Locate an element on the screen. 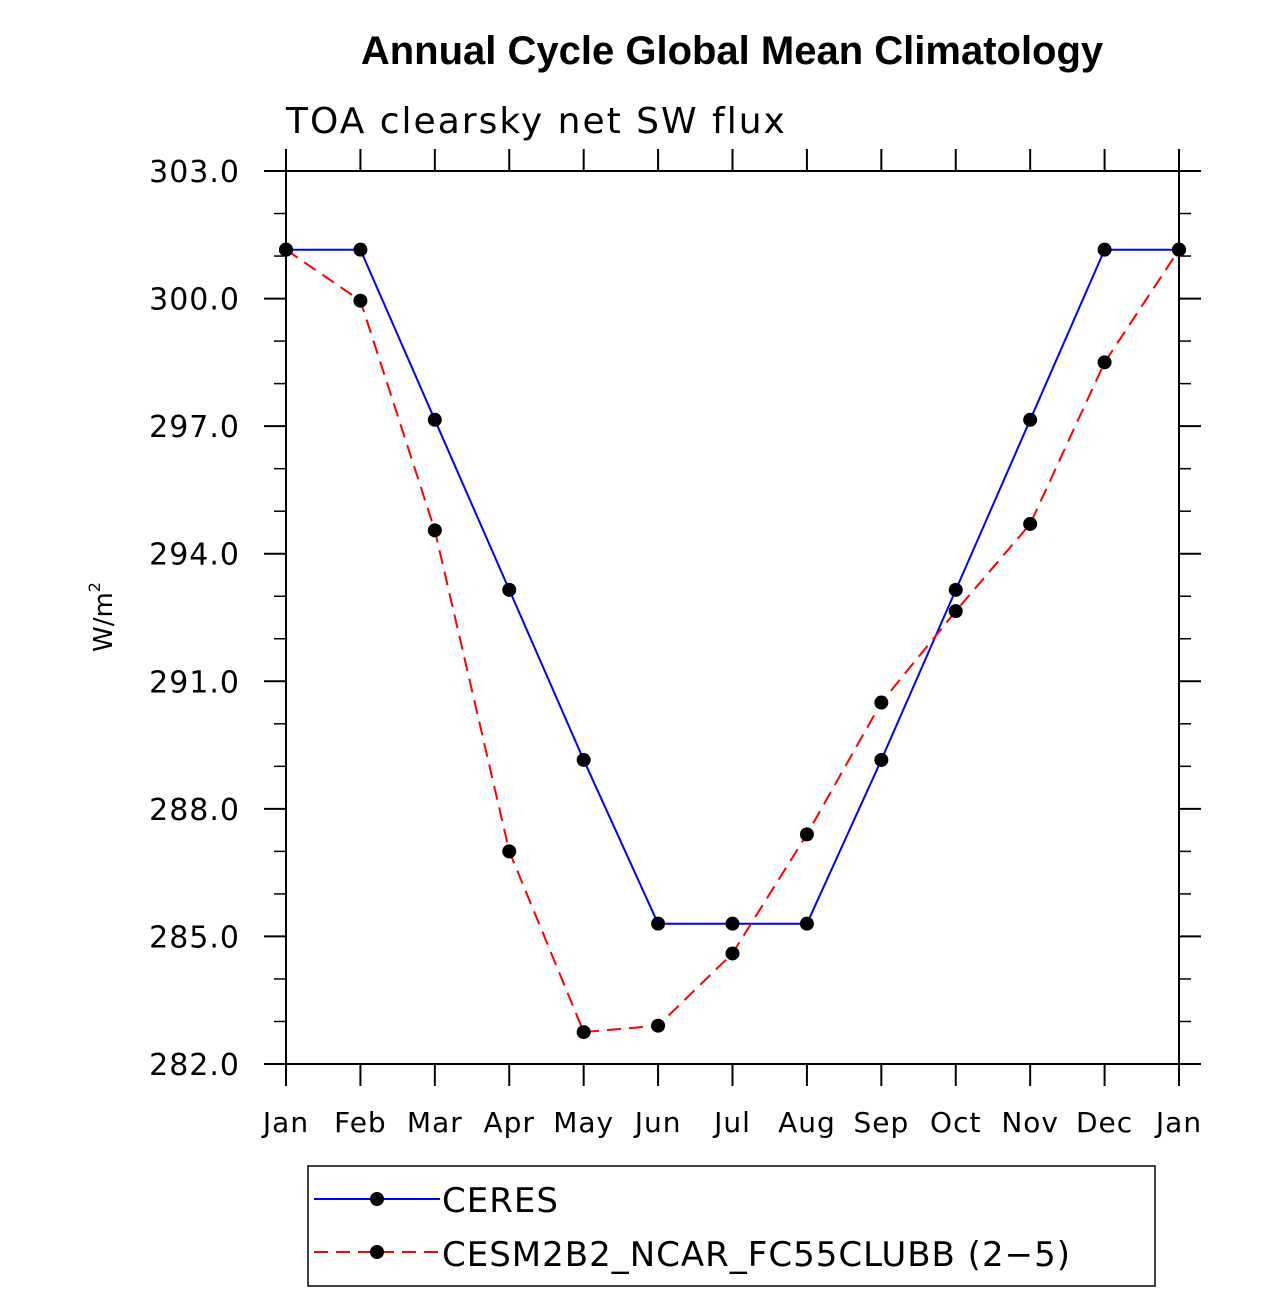 The height and width of the screenshot is (1292, 1285). x-tick-label: Aug is located at coordinates (807, 1122).